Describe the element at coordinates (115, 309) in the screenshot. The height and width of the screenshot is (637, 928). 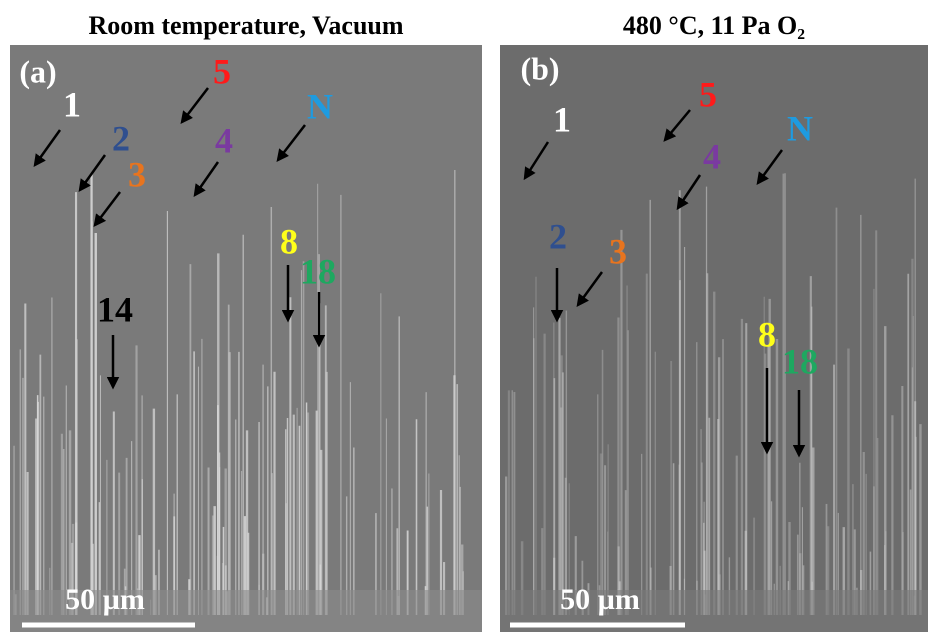
I see `wire-marker: 14` at that location.